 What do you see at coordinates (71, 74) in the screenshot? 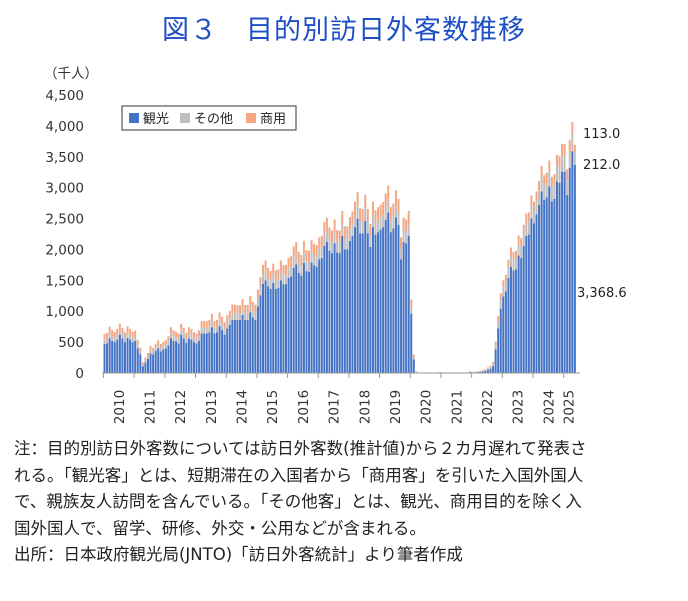
I see `y-axis-unit-label: （千人）` at bounding box center [71, 74].